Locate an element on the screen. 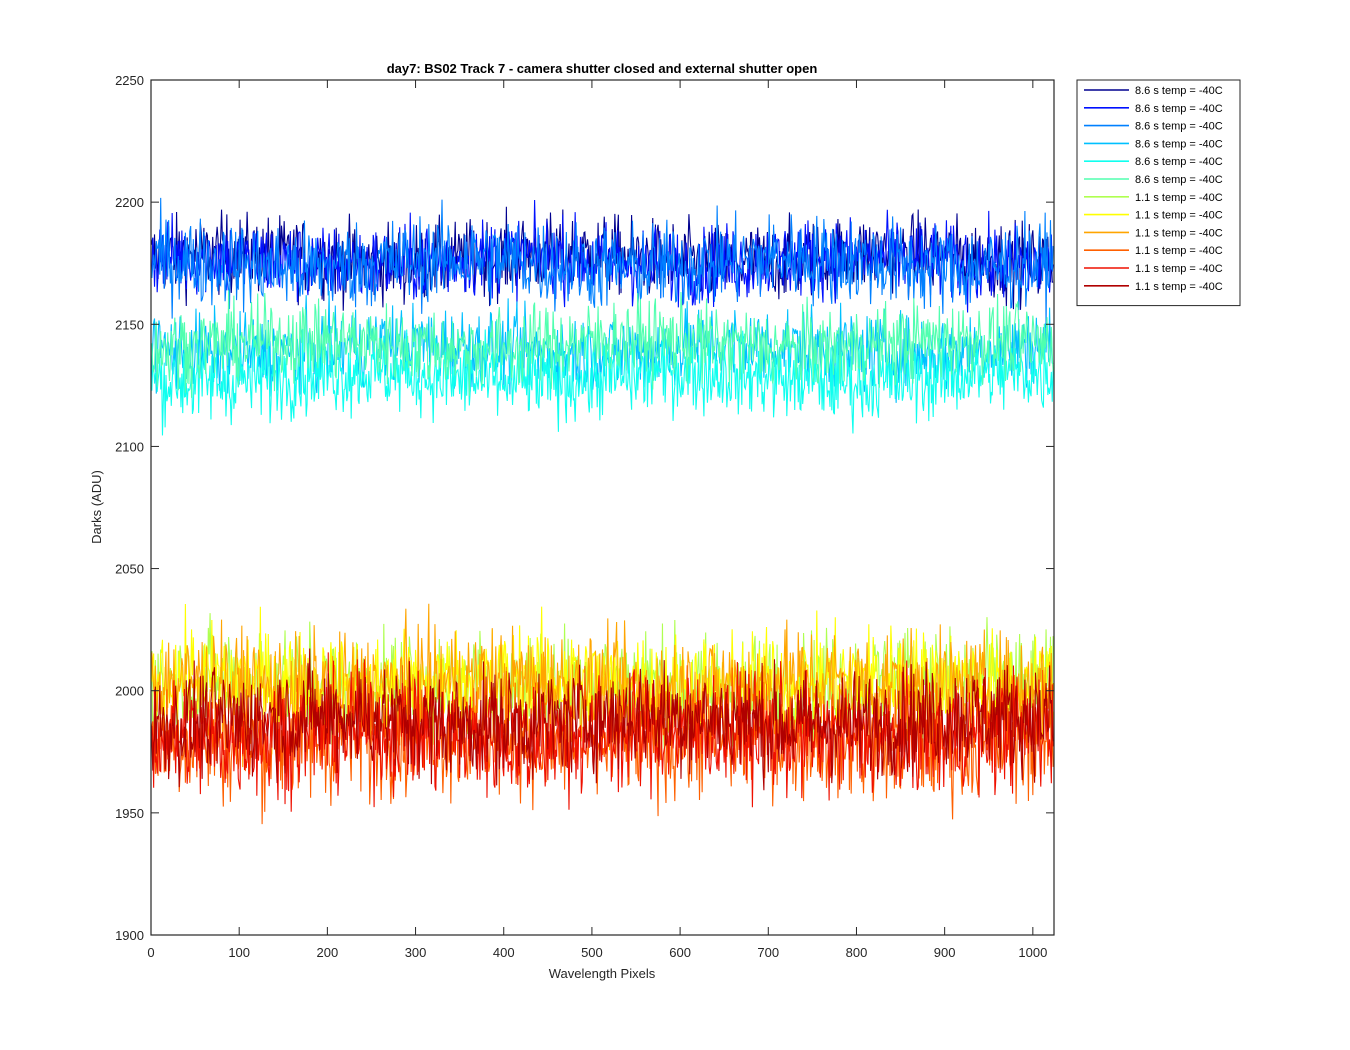 This screenshot has width=1350, height=1050. x-tick-label: 400 is located at coordinates (504, 952).